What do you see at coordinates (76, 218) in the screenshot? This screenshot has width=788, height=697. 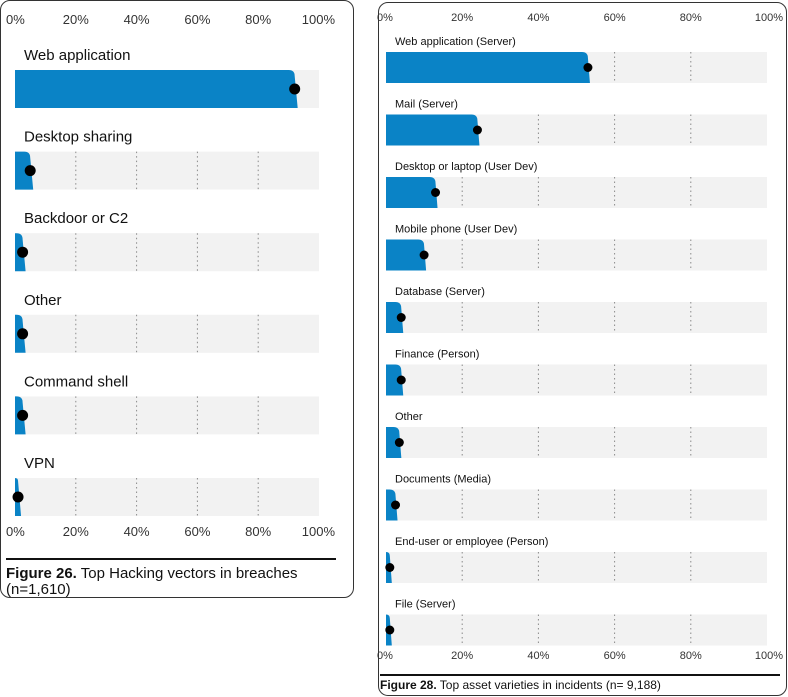 I see `fig26-category-label: Backdoor or C2` at bounding box center [76, 218].